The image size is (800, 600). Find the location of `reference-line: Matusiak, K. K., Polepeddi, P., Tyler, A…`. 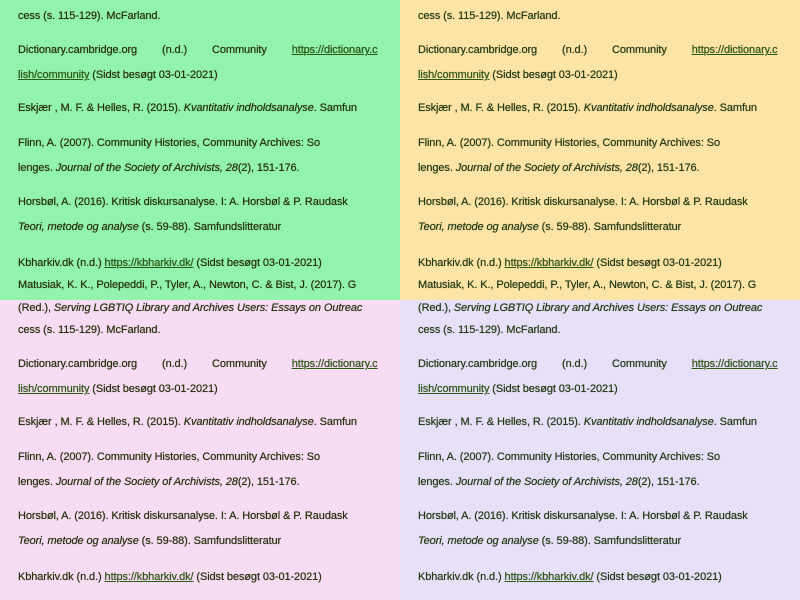

reference-line: Matusiak, K. K., Polepeddi, P., Tyler, A… is located at coordinates (587, 285).